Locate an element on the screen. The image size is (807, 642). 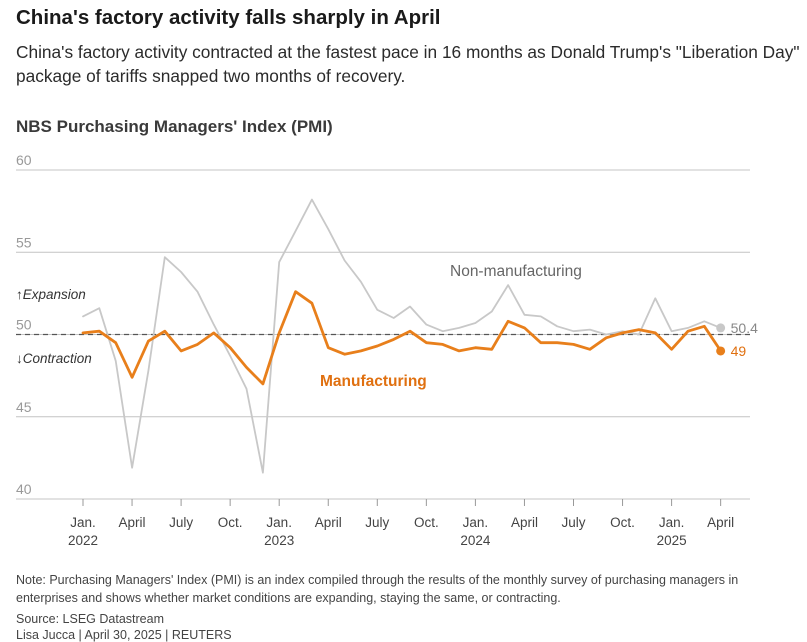
x-tick-label-year: 2022 is located at coordinates (83, 540).